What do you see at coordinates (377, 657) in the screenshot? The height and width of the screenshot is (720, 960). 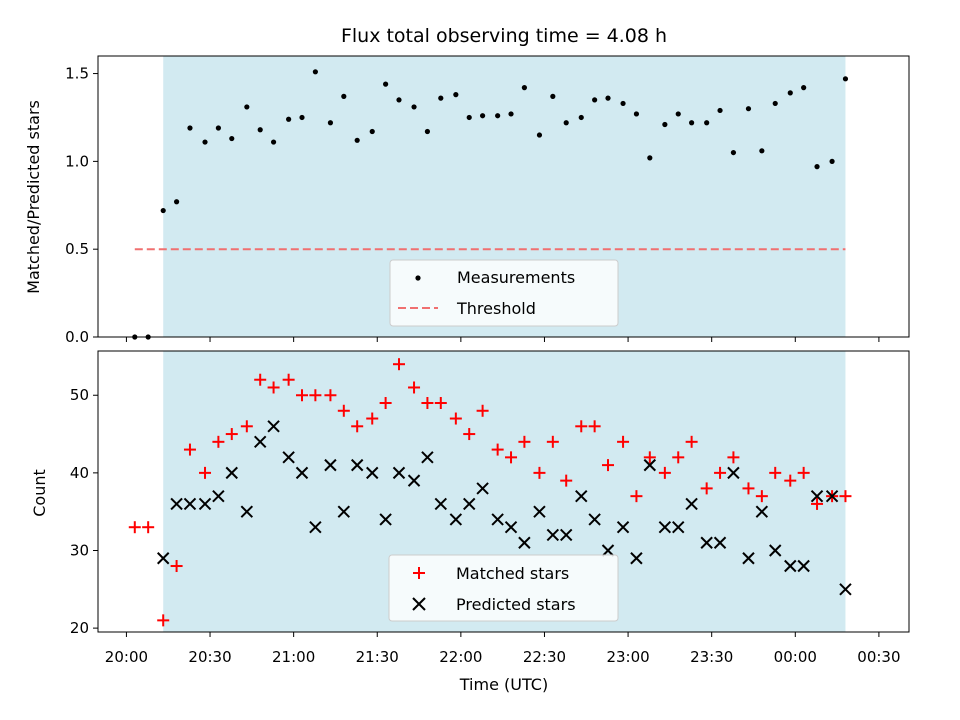 I see `xtick-label: 21:30` at bounding box center [377, 657].